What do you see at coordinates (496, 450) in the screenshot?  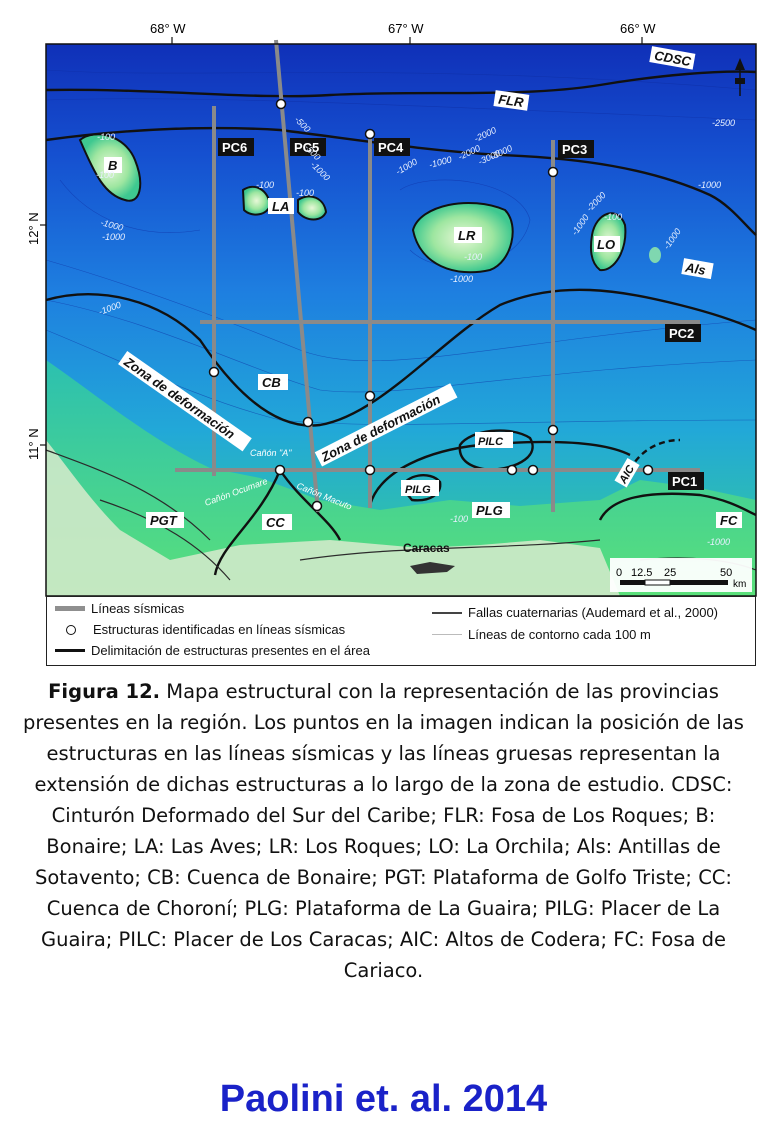 I see `delim-pilc` at bounding box center [496, 450].